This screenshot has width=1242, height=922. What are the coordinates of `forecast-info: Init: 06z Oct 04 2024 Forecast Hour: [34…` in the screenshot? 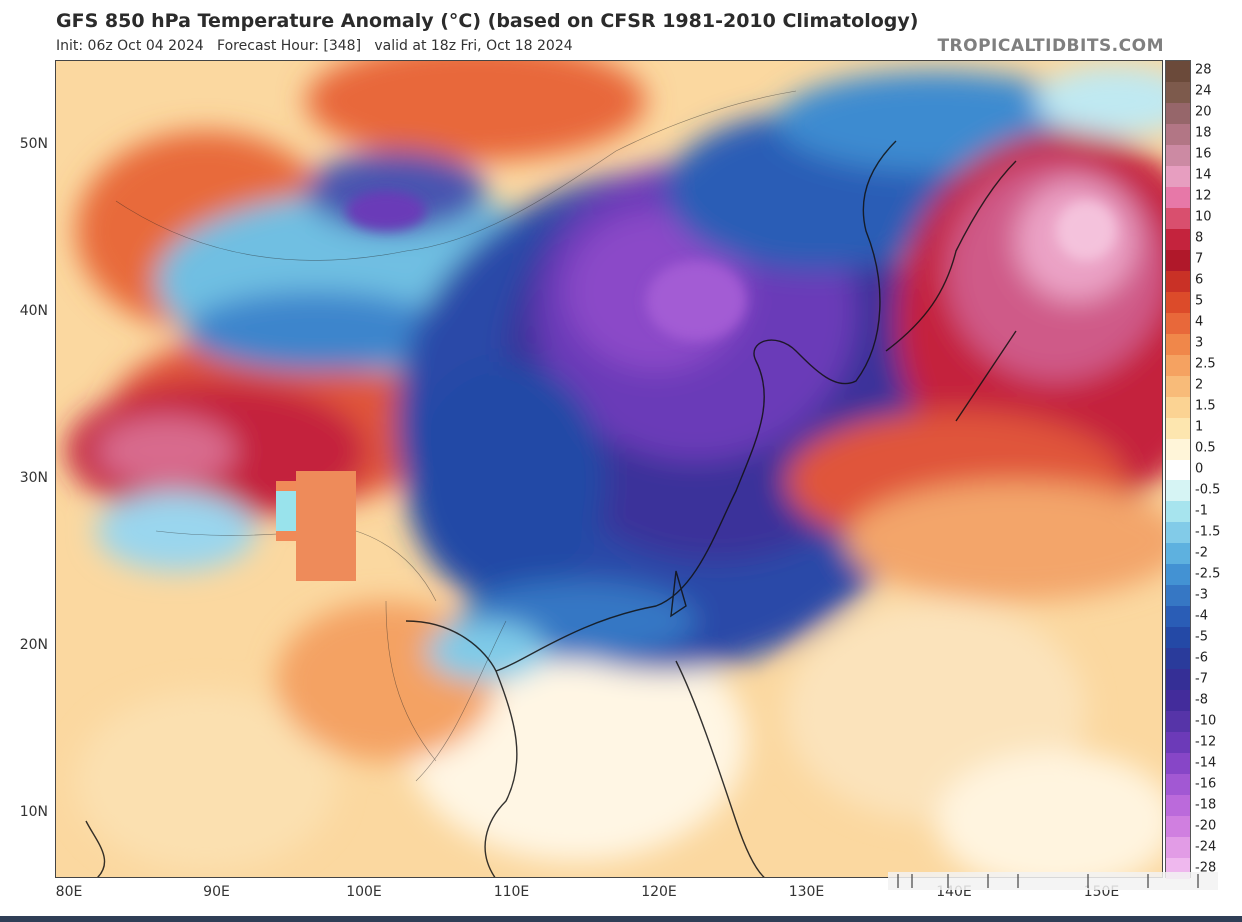 It's located at (314, 46).